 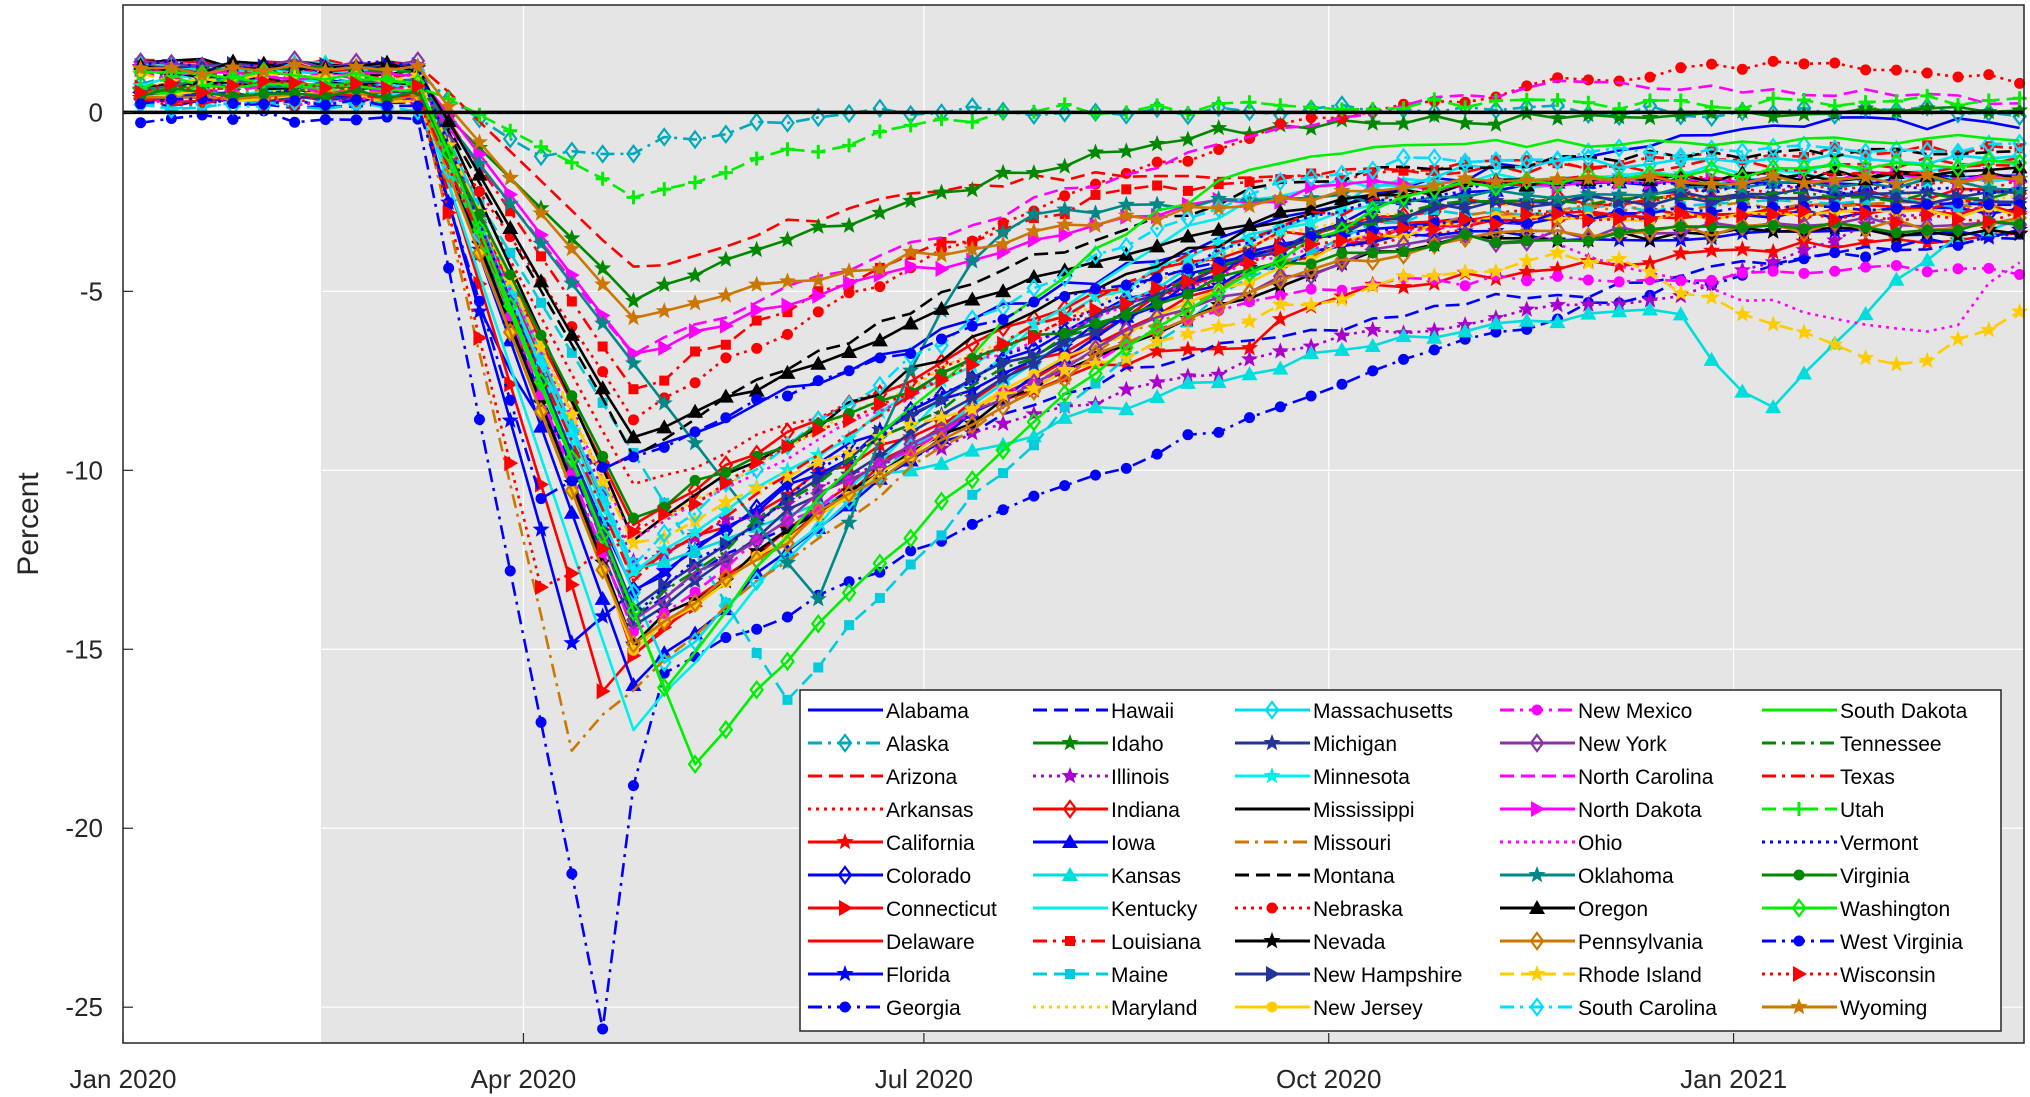 What do you see at coordinates (1883, 1008) in the screenshot?
I see `legend-label: Wyoming` at bounding box center [1883, 1008].